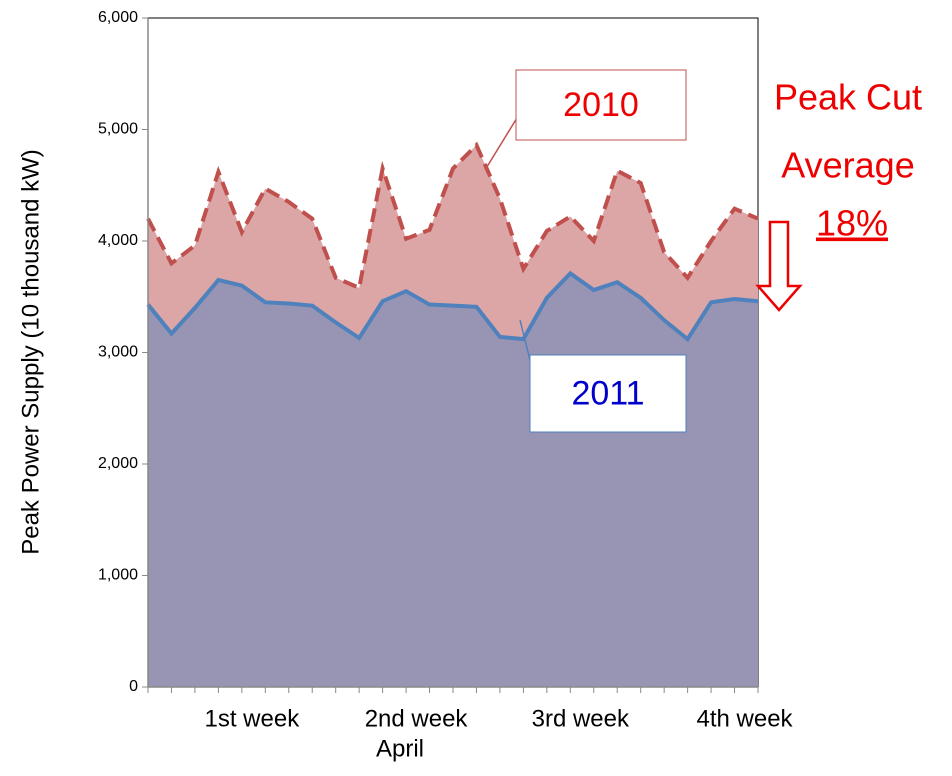 The width and height of the screenshot is (952, 776). Describe the element at coordinates (400, 748) in the screenshot. I see `x-axis-title: April` at that location.